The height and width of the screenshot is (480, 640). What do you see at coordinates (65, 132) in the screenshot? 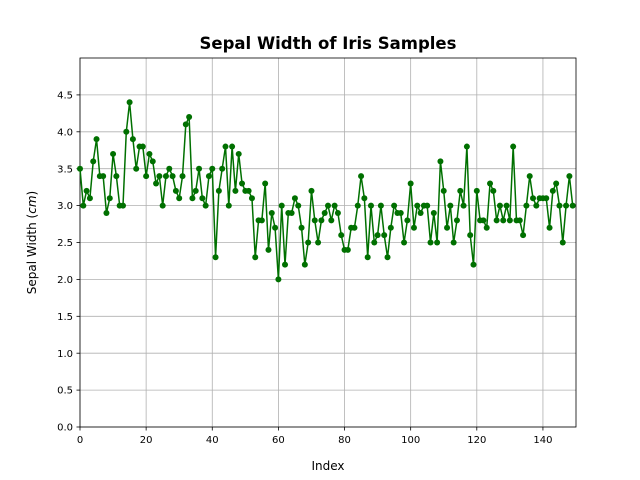
I see `y-tick-label: 4.0` at bounding box center [65, 132].